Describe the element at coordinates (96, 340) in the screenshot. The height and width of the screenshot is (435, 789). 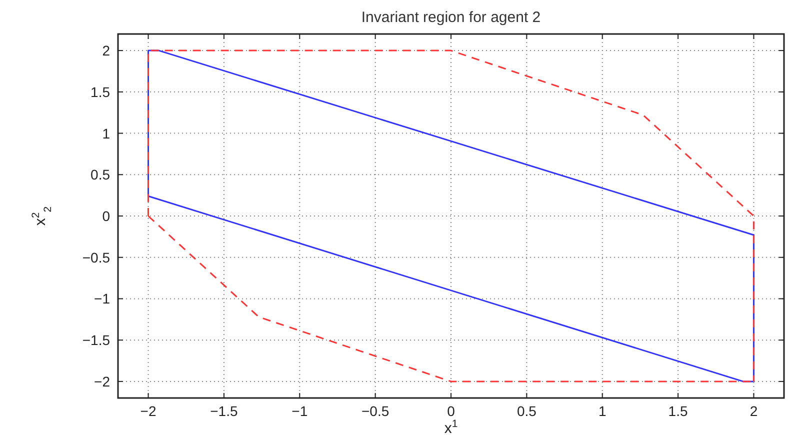
I see `y-tick-label: −1.5` at that location.